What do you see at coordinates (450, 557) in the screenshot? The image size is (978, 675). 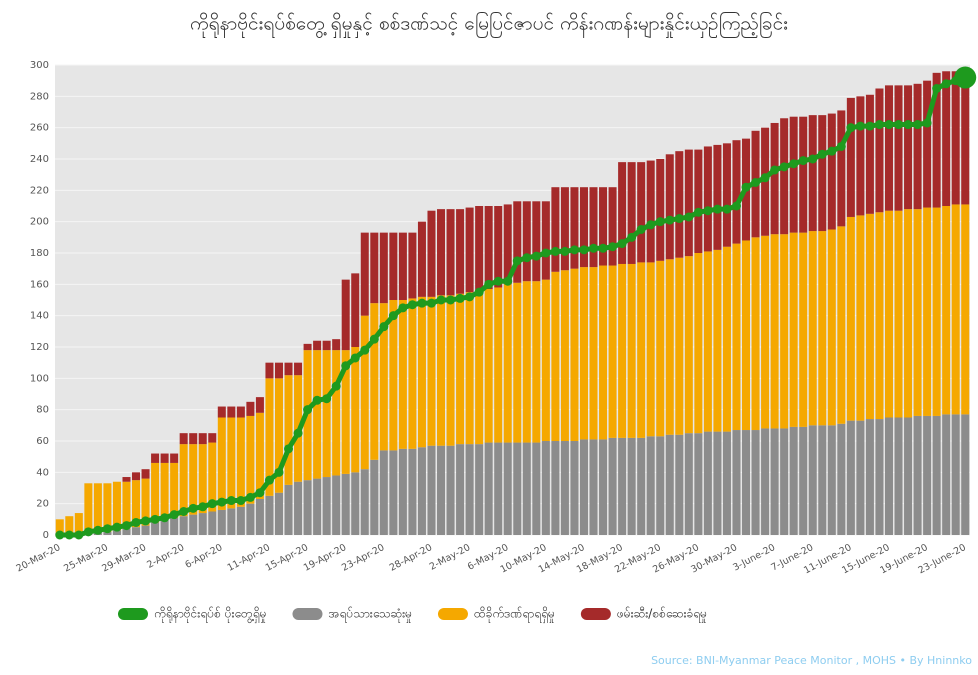 I see `x-tick-label: 2-May-20` at bounding box center [450, 557].